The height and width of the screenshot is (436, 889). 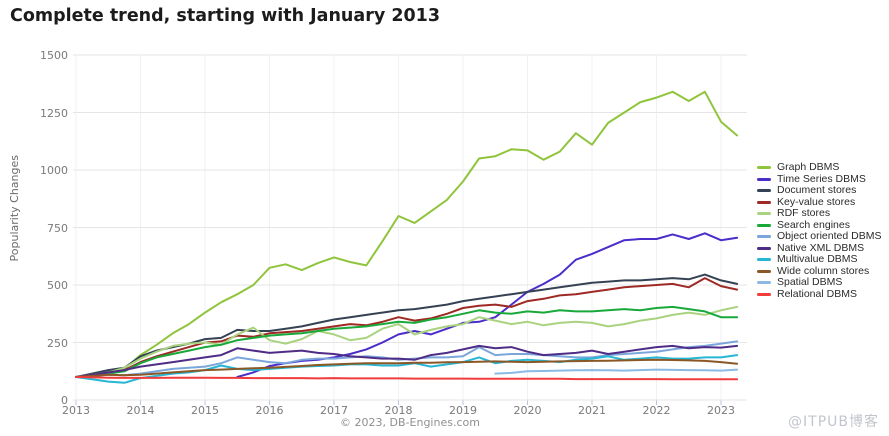 I want to click on legend-label-native-xml-dbms: Native XML DBMS, so click(x=821, y=247).